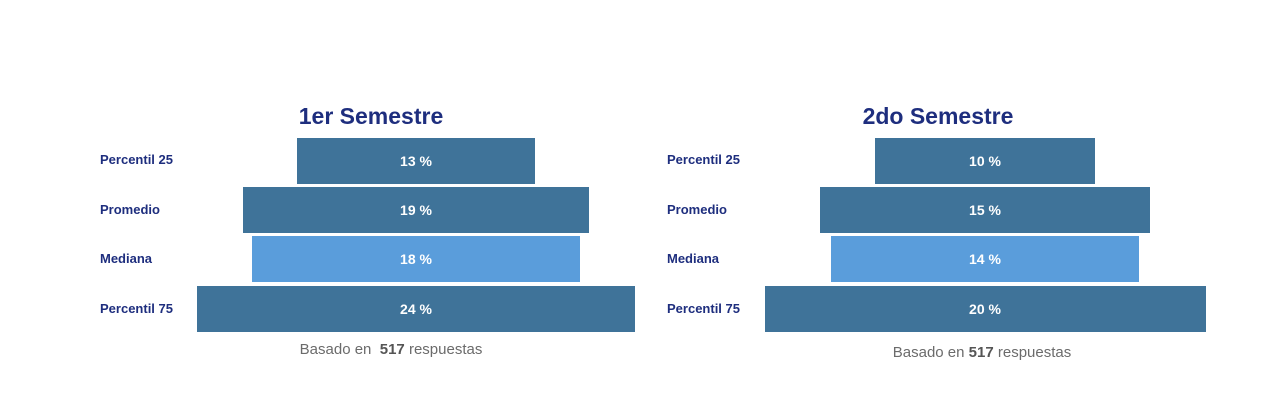 The width and height of the screenshot is (1280, 412). I want to click on bar-percentil-25: 13 %, so click(416, 161).